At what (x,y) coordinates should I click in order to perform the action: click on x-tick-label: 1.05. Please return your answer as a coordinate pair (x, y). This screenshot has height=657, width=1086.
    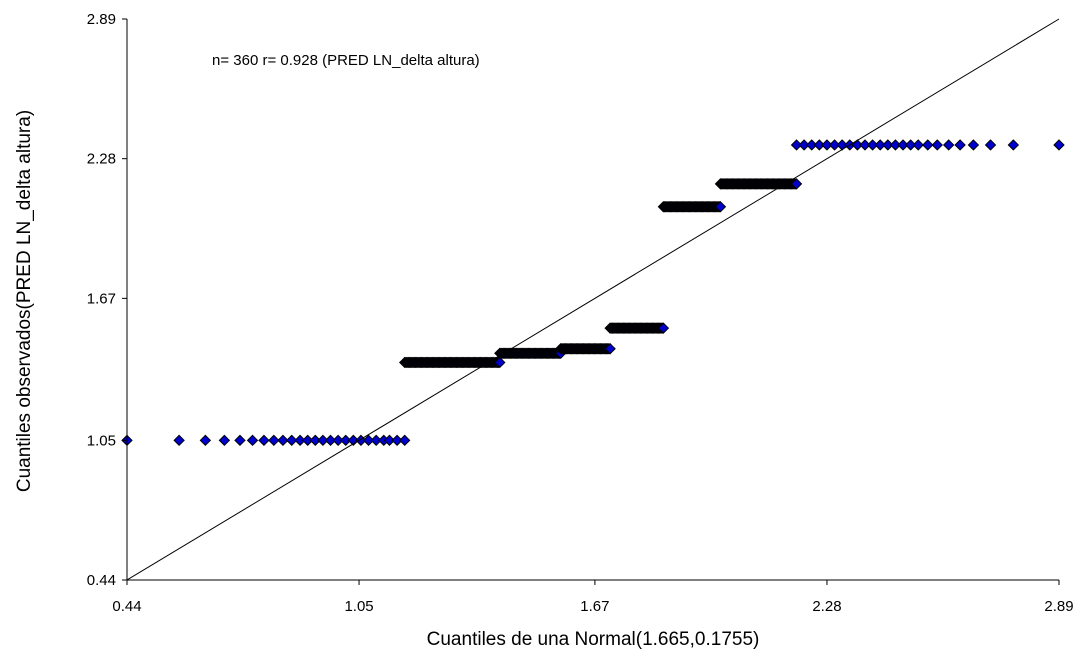
    Looking at the image, I should click on (358, 606).